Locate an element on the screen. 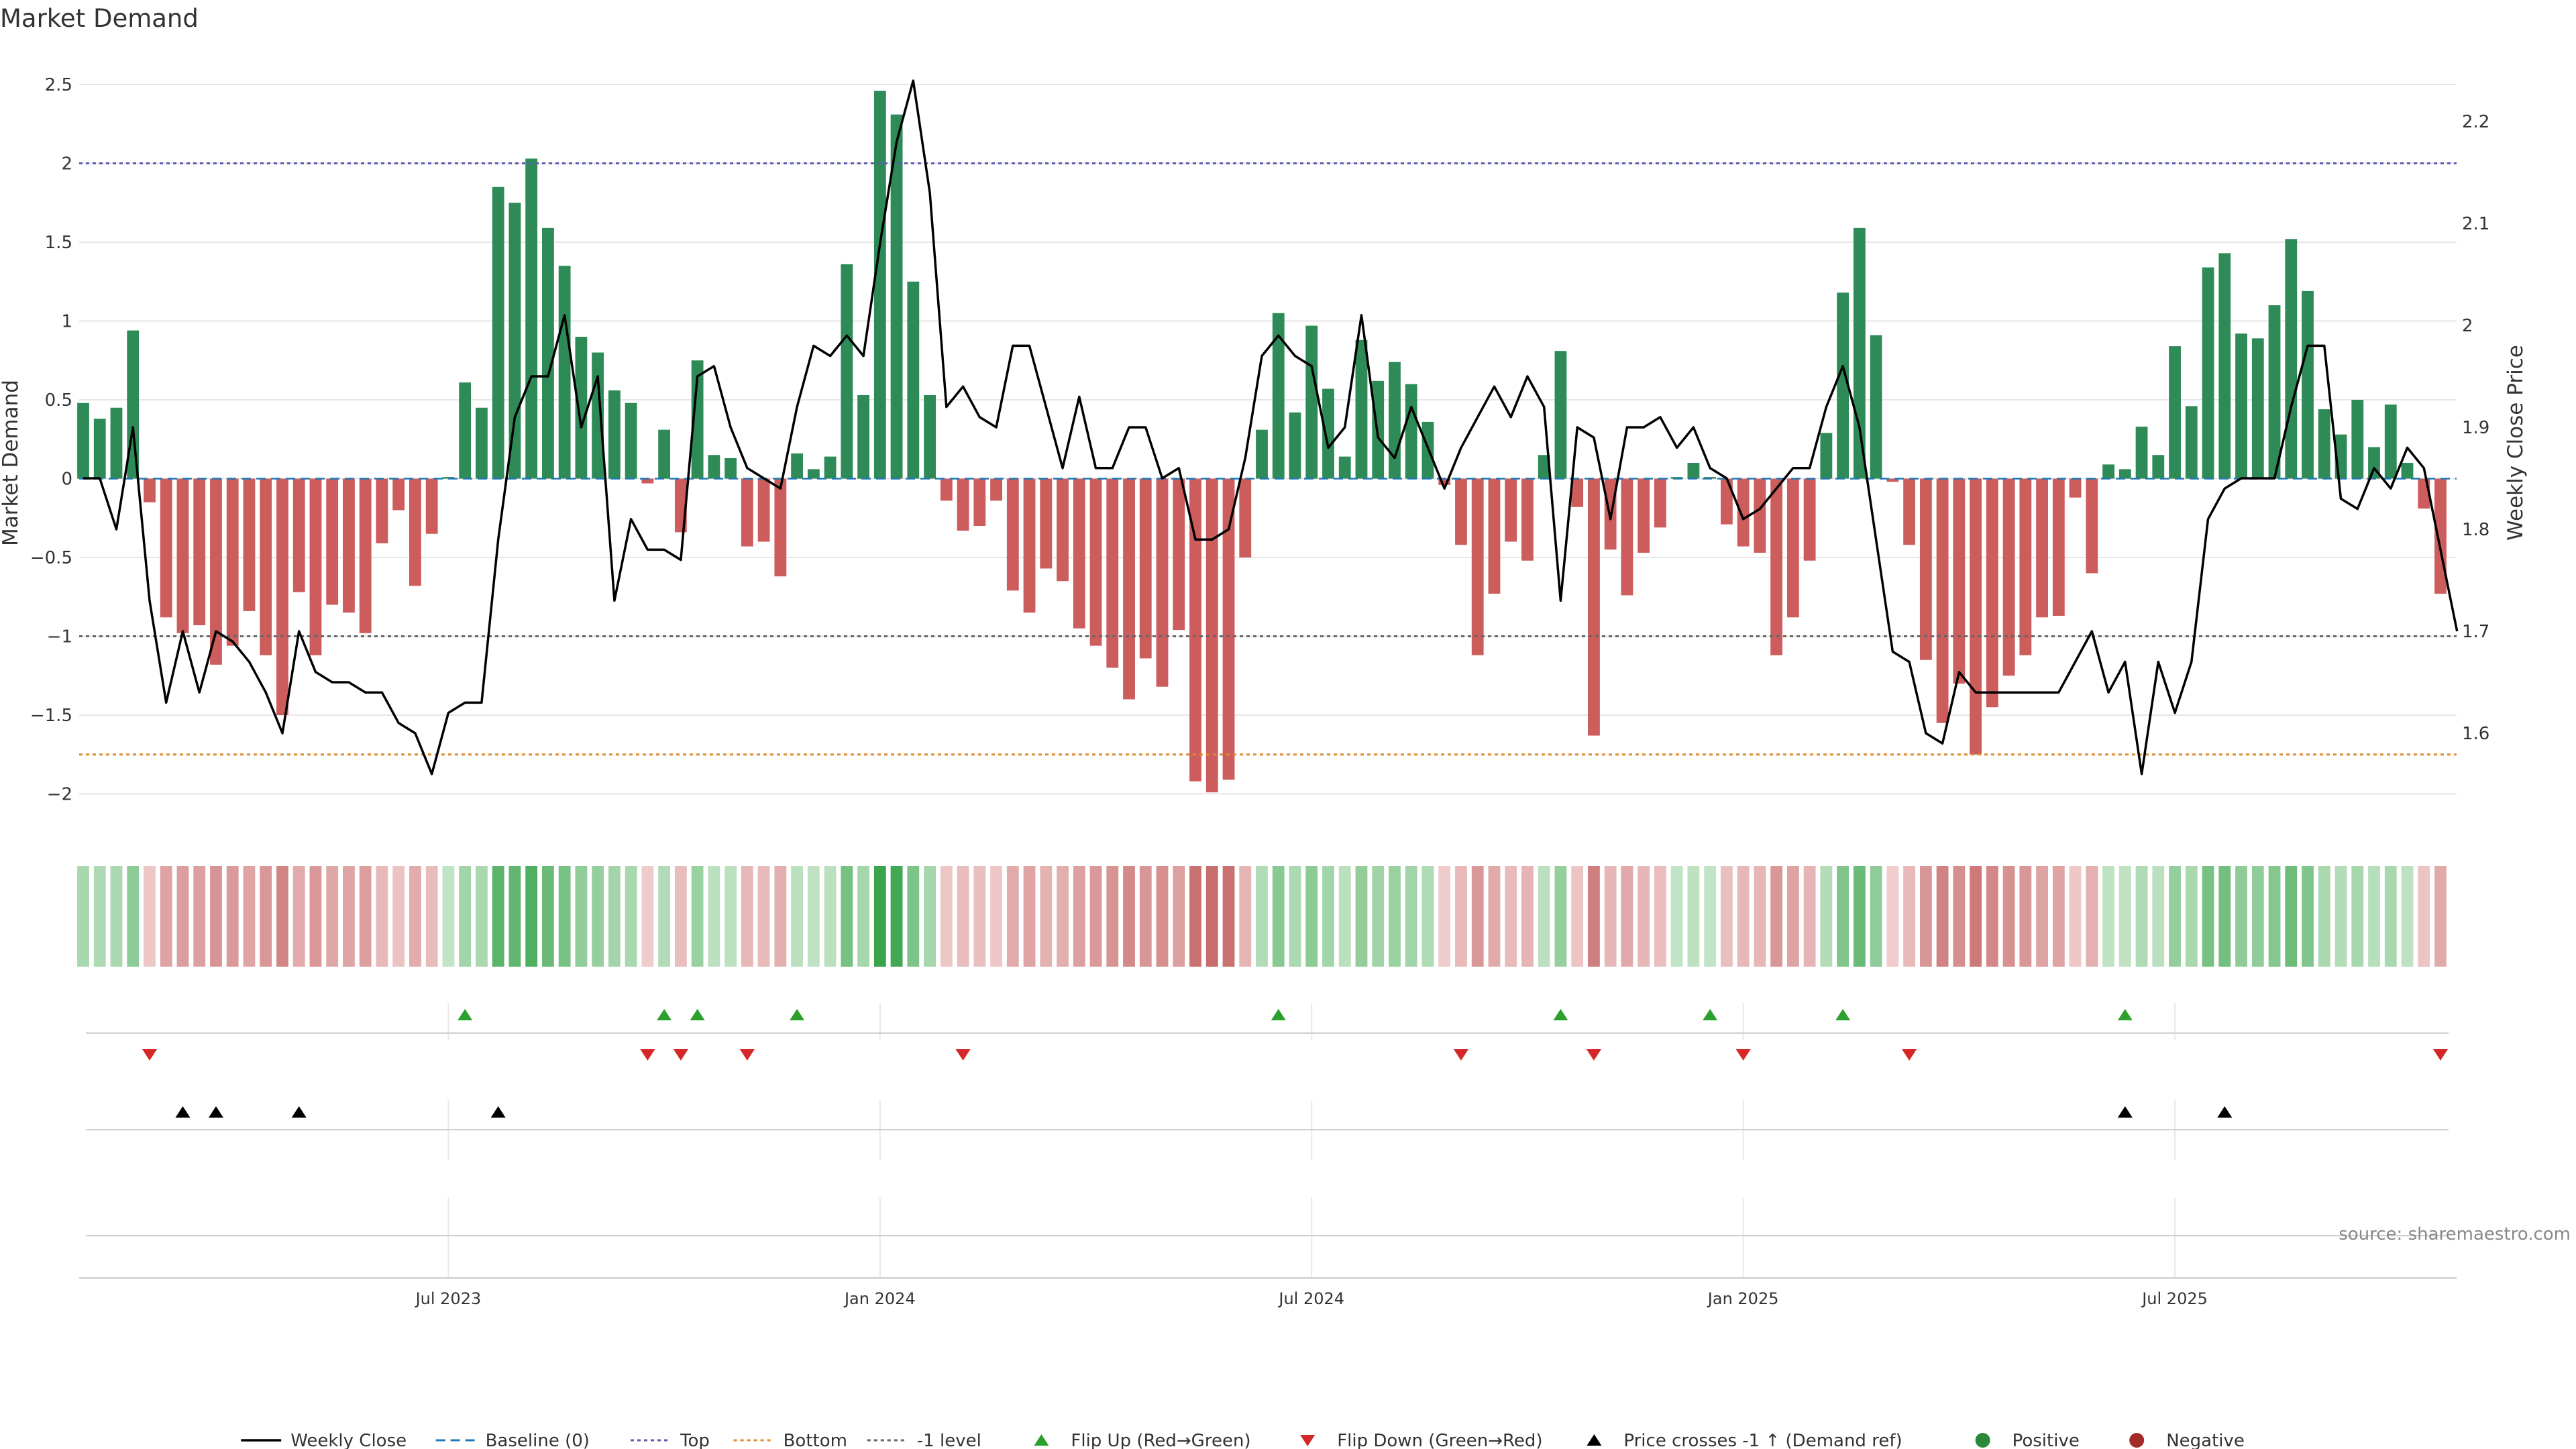  legend-label: Weekly Close is located at coordinates (348, 1440).